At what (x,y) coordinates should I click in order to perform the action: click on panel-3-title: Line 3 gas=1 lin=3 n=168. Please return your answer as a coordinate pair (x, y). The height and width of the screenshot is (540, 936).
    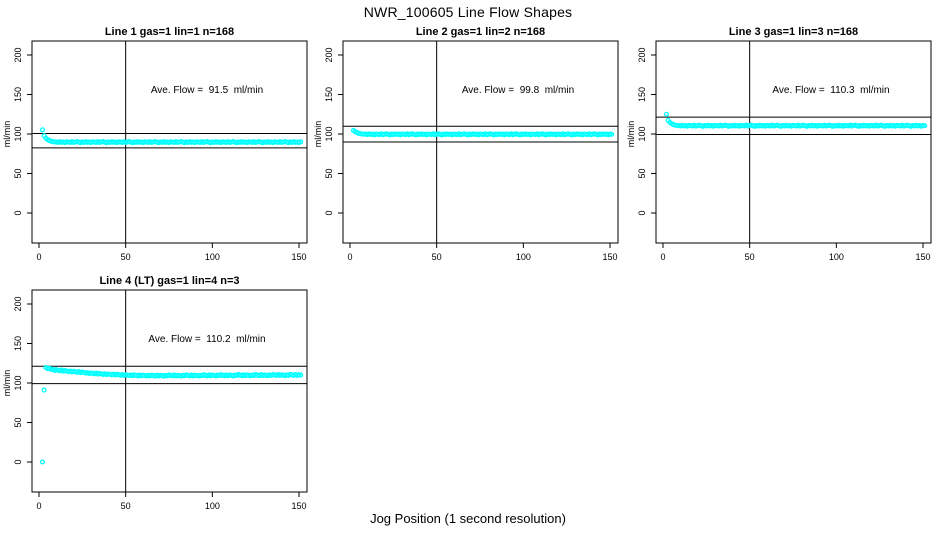
    Looking at the image, I should click on (793, 32).